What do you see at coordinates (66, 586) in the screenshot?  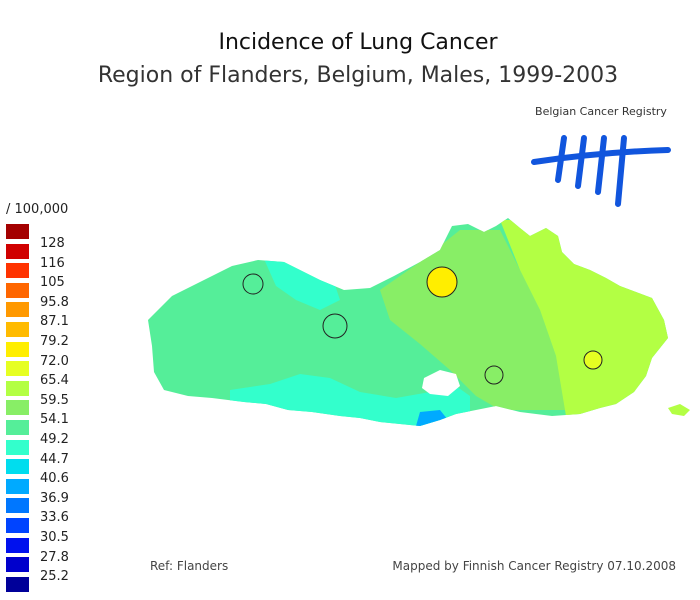 I see `legend-row` at bounding box center [66, 586].